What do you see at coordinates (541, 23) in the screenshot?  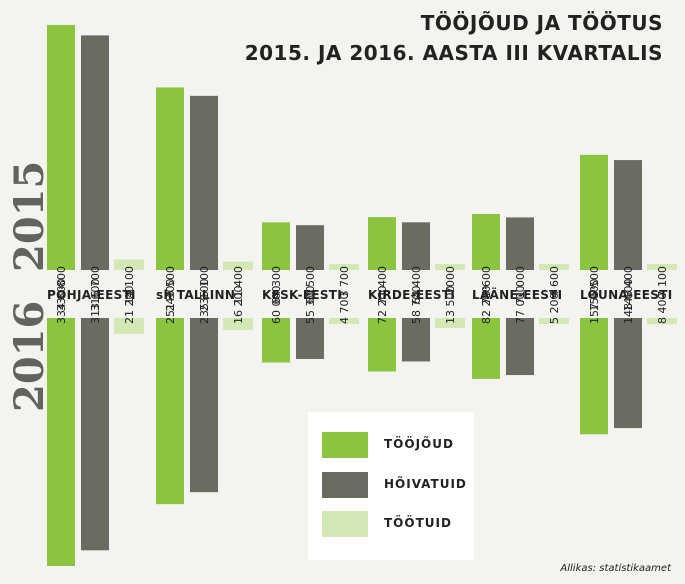 I see `chart-title: TÖÖJÕUD JA TÖÖTUS` at bounding box center [541, 23].